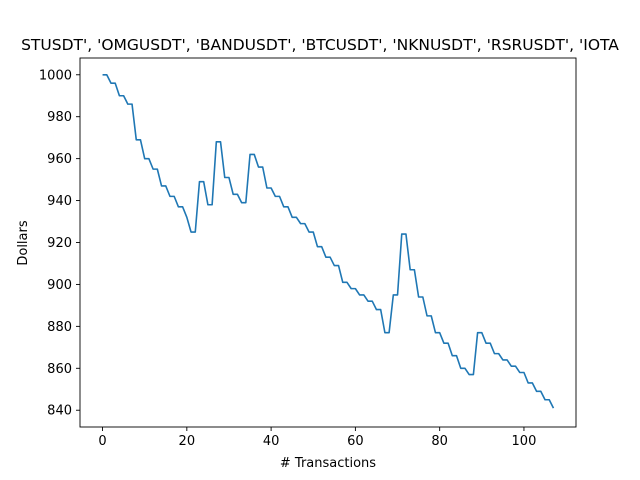  Describe the element at coordinates (355, 441) in the screenshot. I see `x-tick-label: 60` at that location.